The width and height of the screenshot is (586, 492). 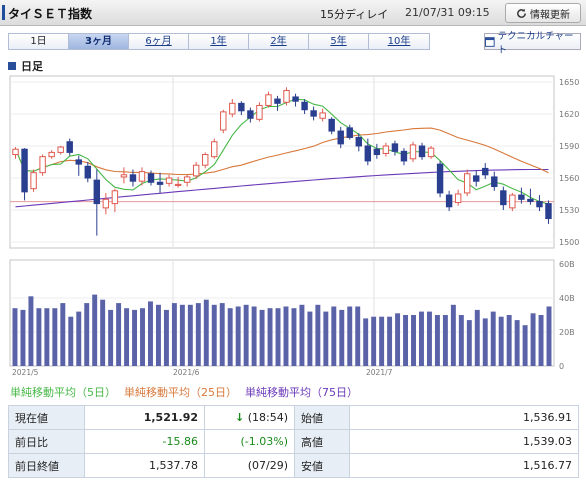 What do you see at coordinates (569, 146) in the screenshot?
I see `y-tick-label: 1590` at bounding box center [569, 146].